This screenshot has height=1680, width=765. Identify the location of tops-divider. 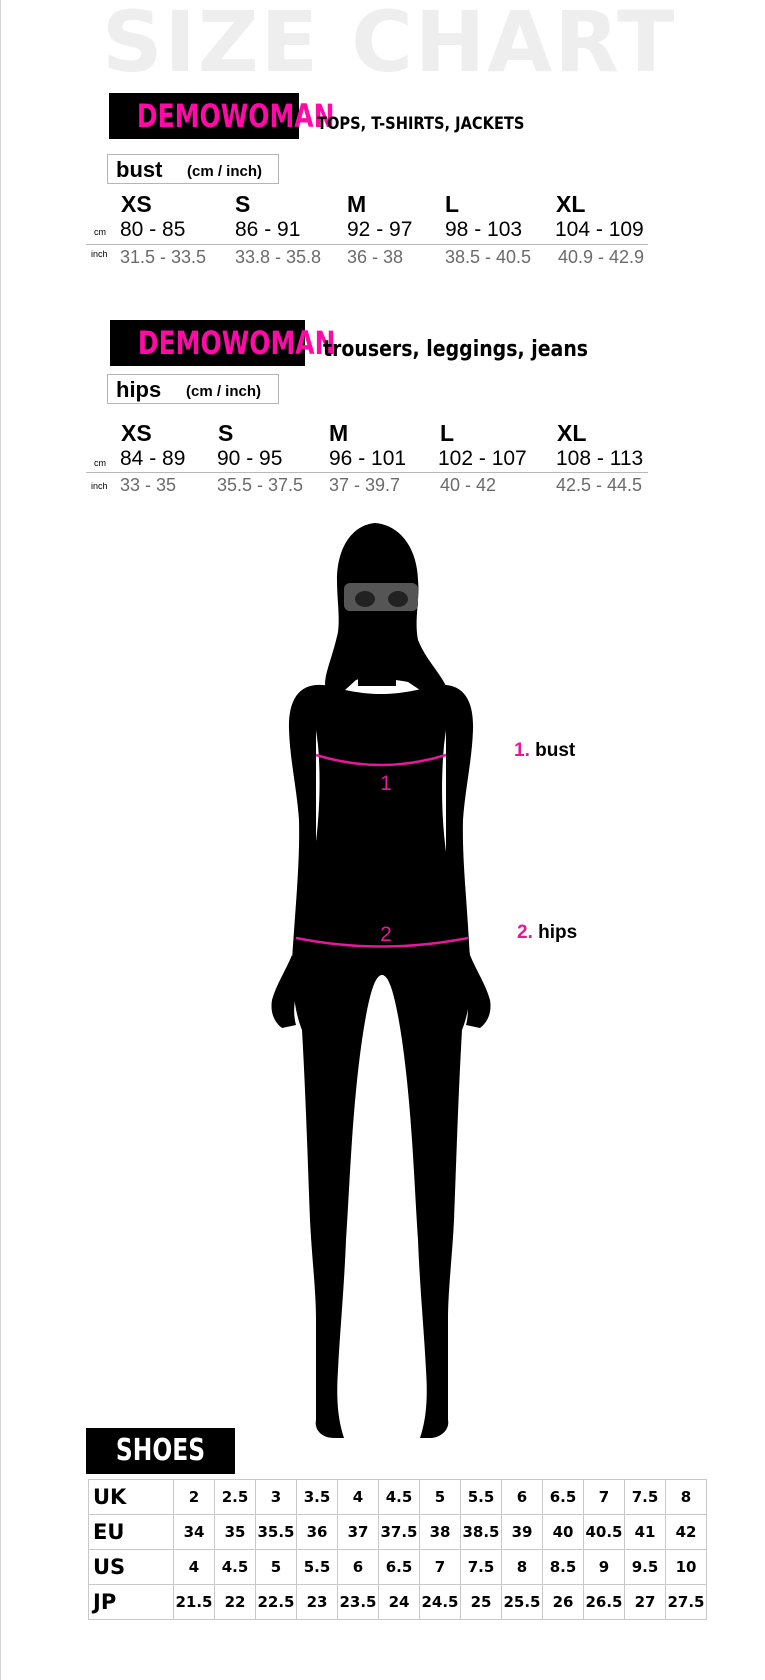
(367, 244).